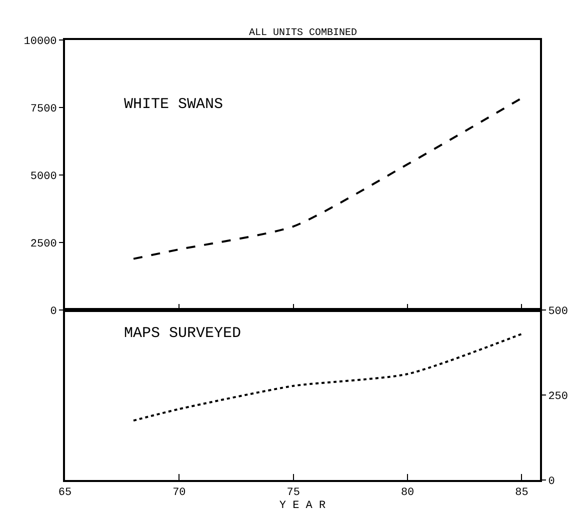 The image size is (585, 520). Describe the element at coordinates (174, 104) in the screenshot. I see `text: WHITE SWANS` at that location.